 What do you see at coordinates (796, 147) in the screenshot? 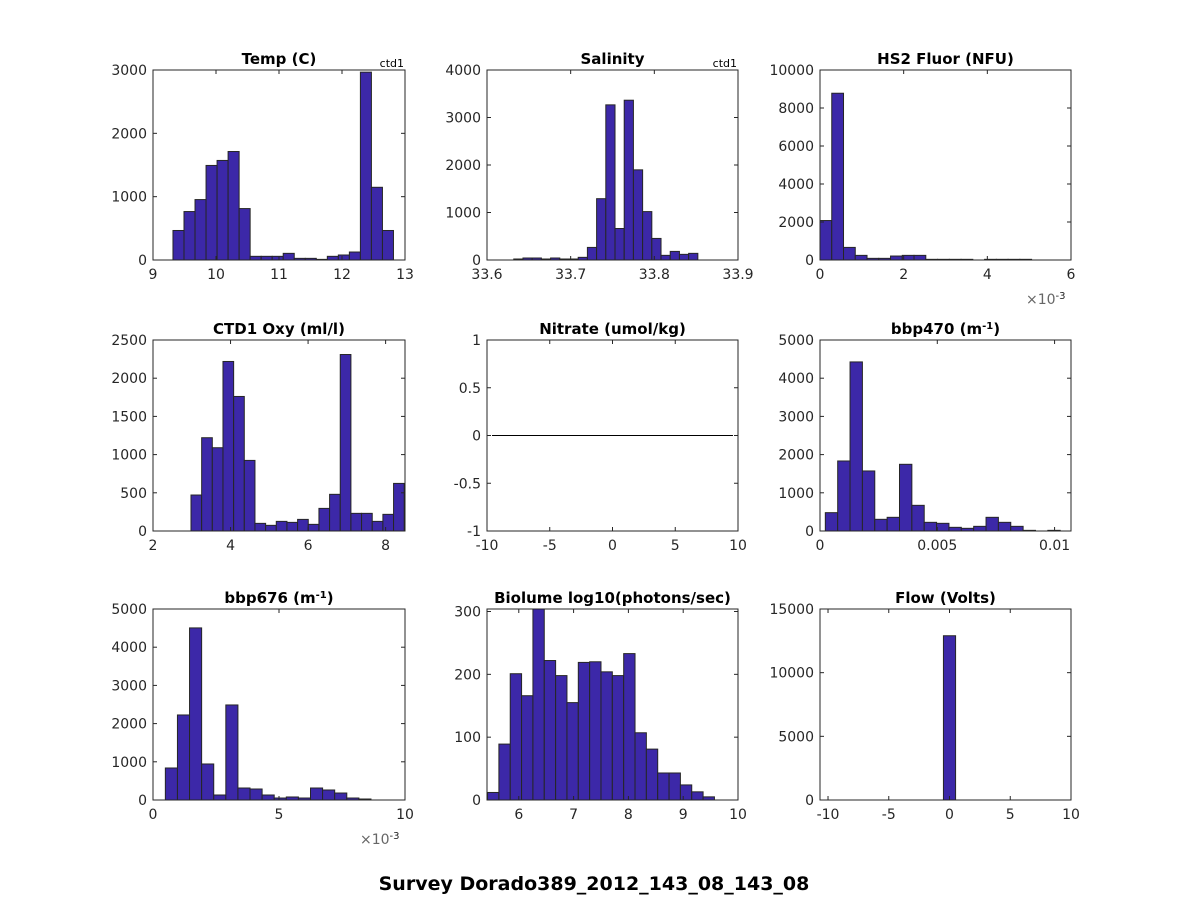
I see `y-tick-label: 6000` at bounding box center [796, 147].